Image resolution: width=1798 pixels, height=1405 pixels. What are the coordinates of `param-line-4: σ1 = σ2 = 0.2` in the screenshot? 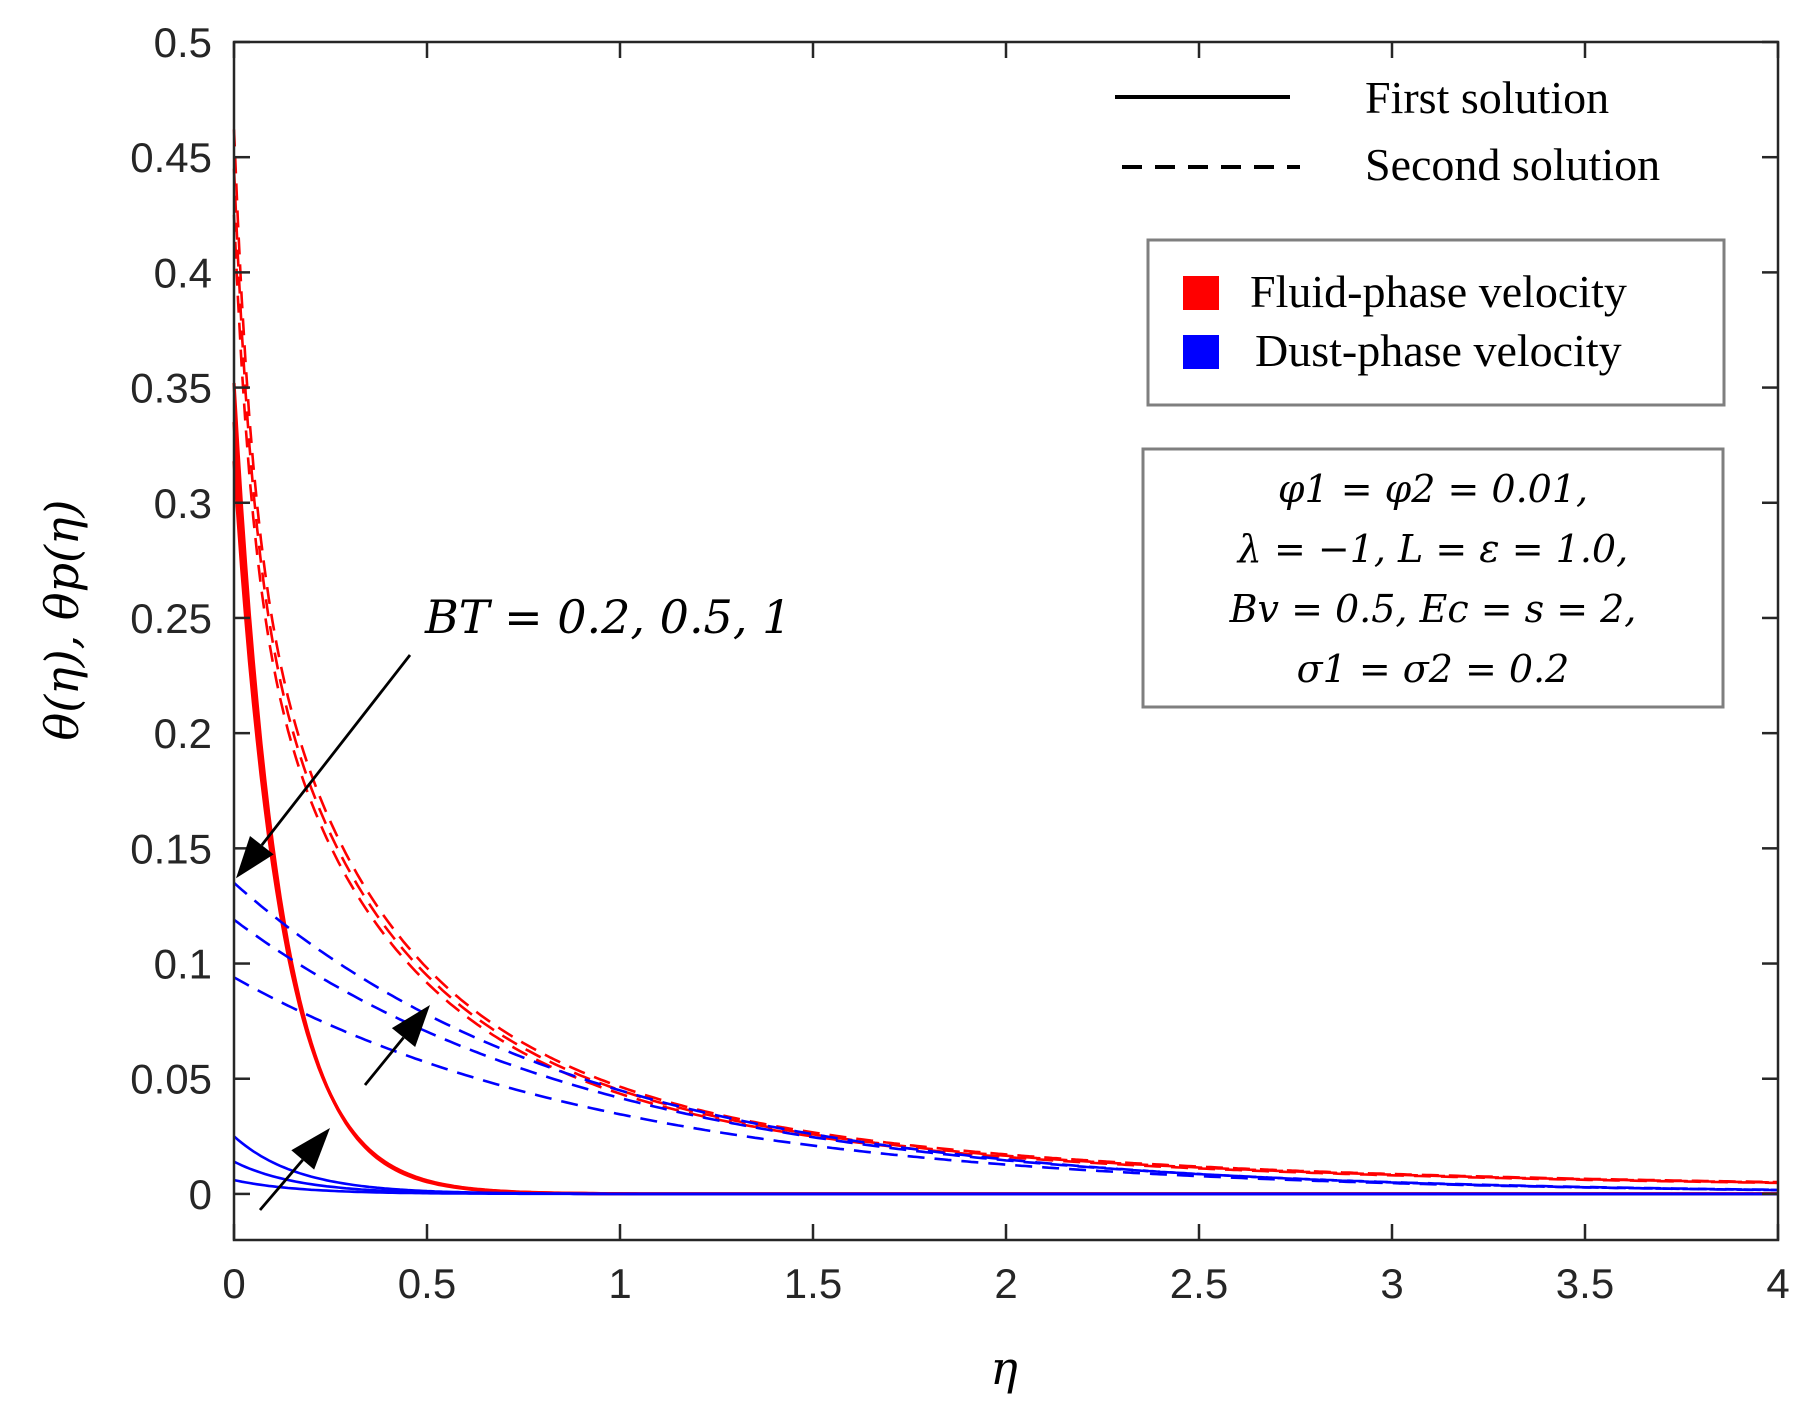 It's located at (1433, 669).